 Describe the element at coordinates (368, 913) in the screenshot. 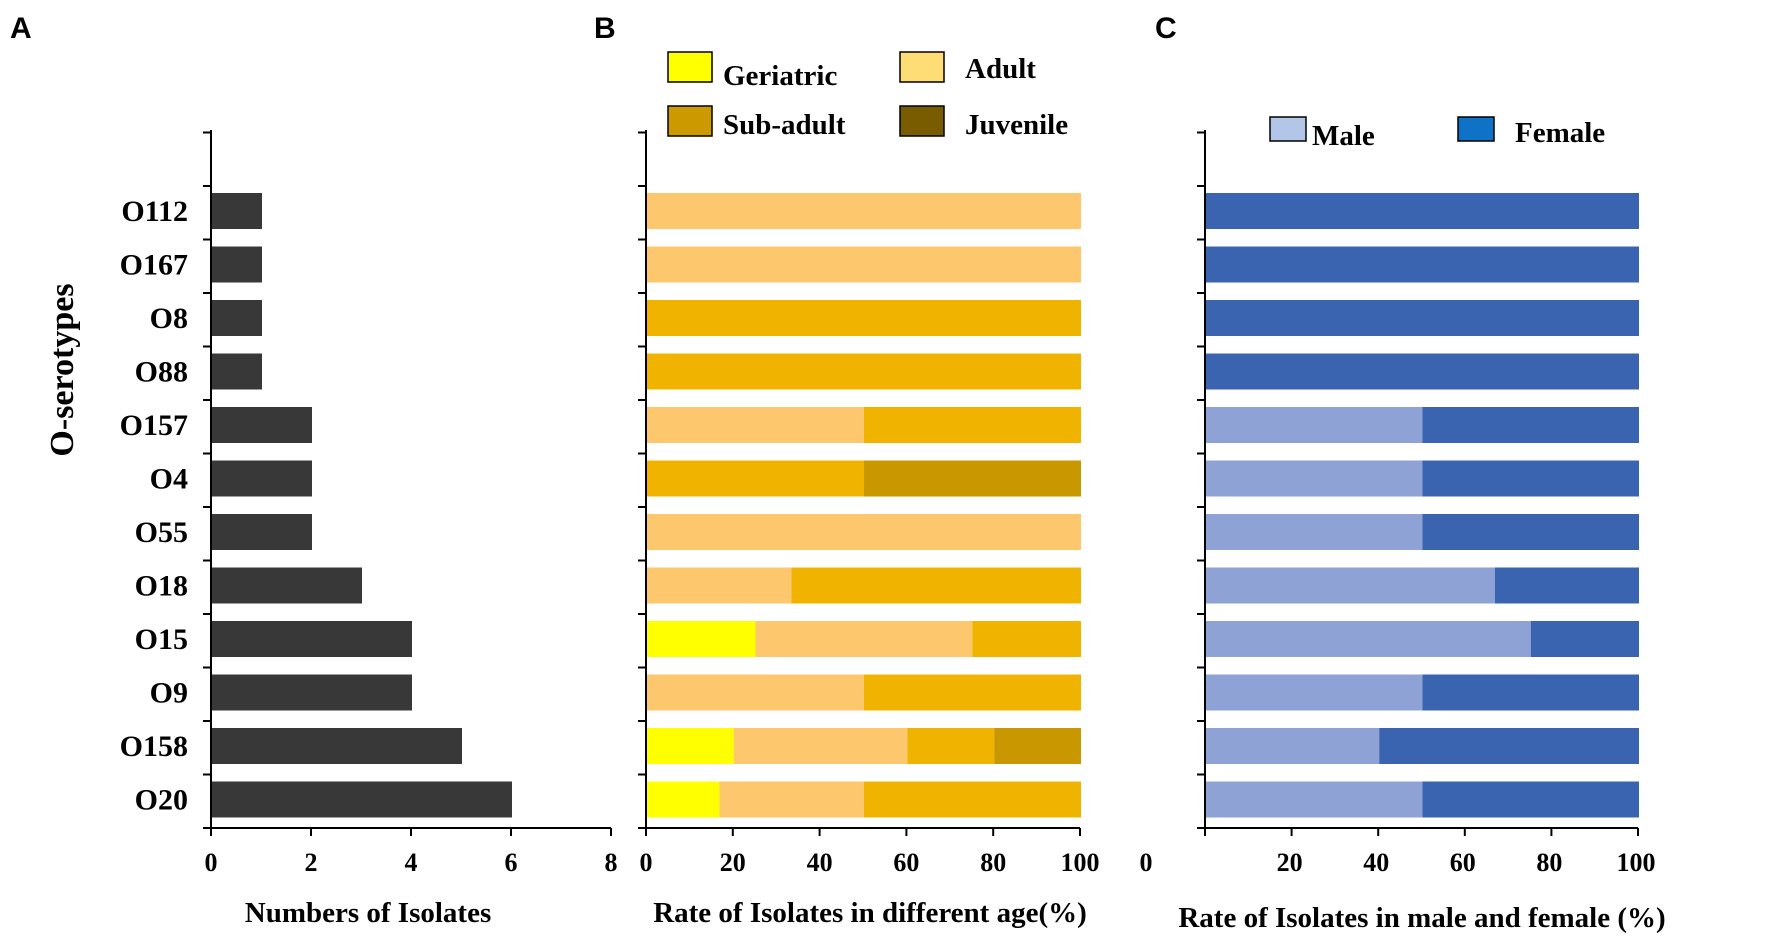

I see `panel-a-xlabel: Numbers of Isolates` at that location.